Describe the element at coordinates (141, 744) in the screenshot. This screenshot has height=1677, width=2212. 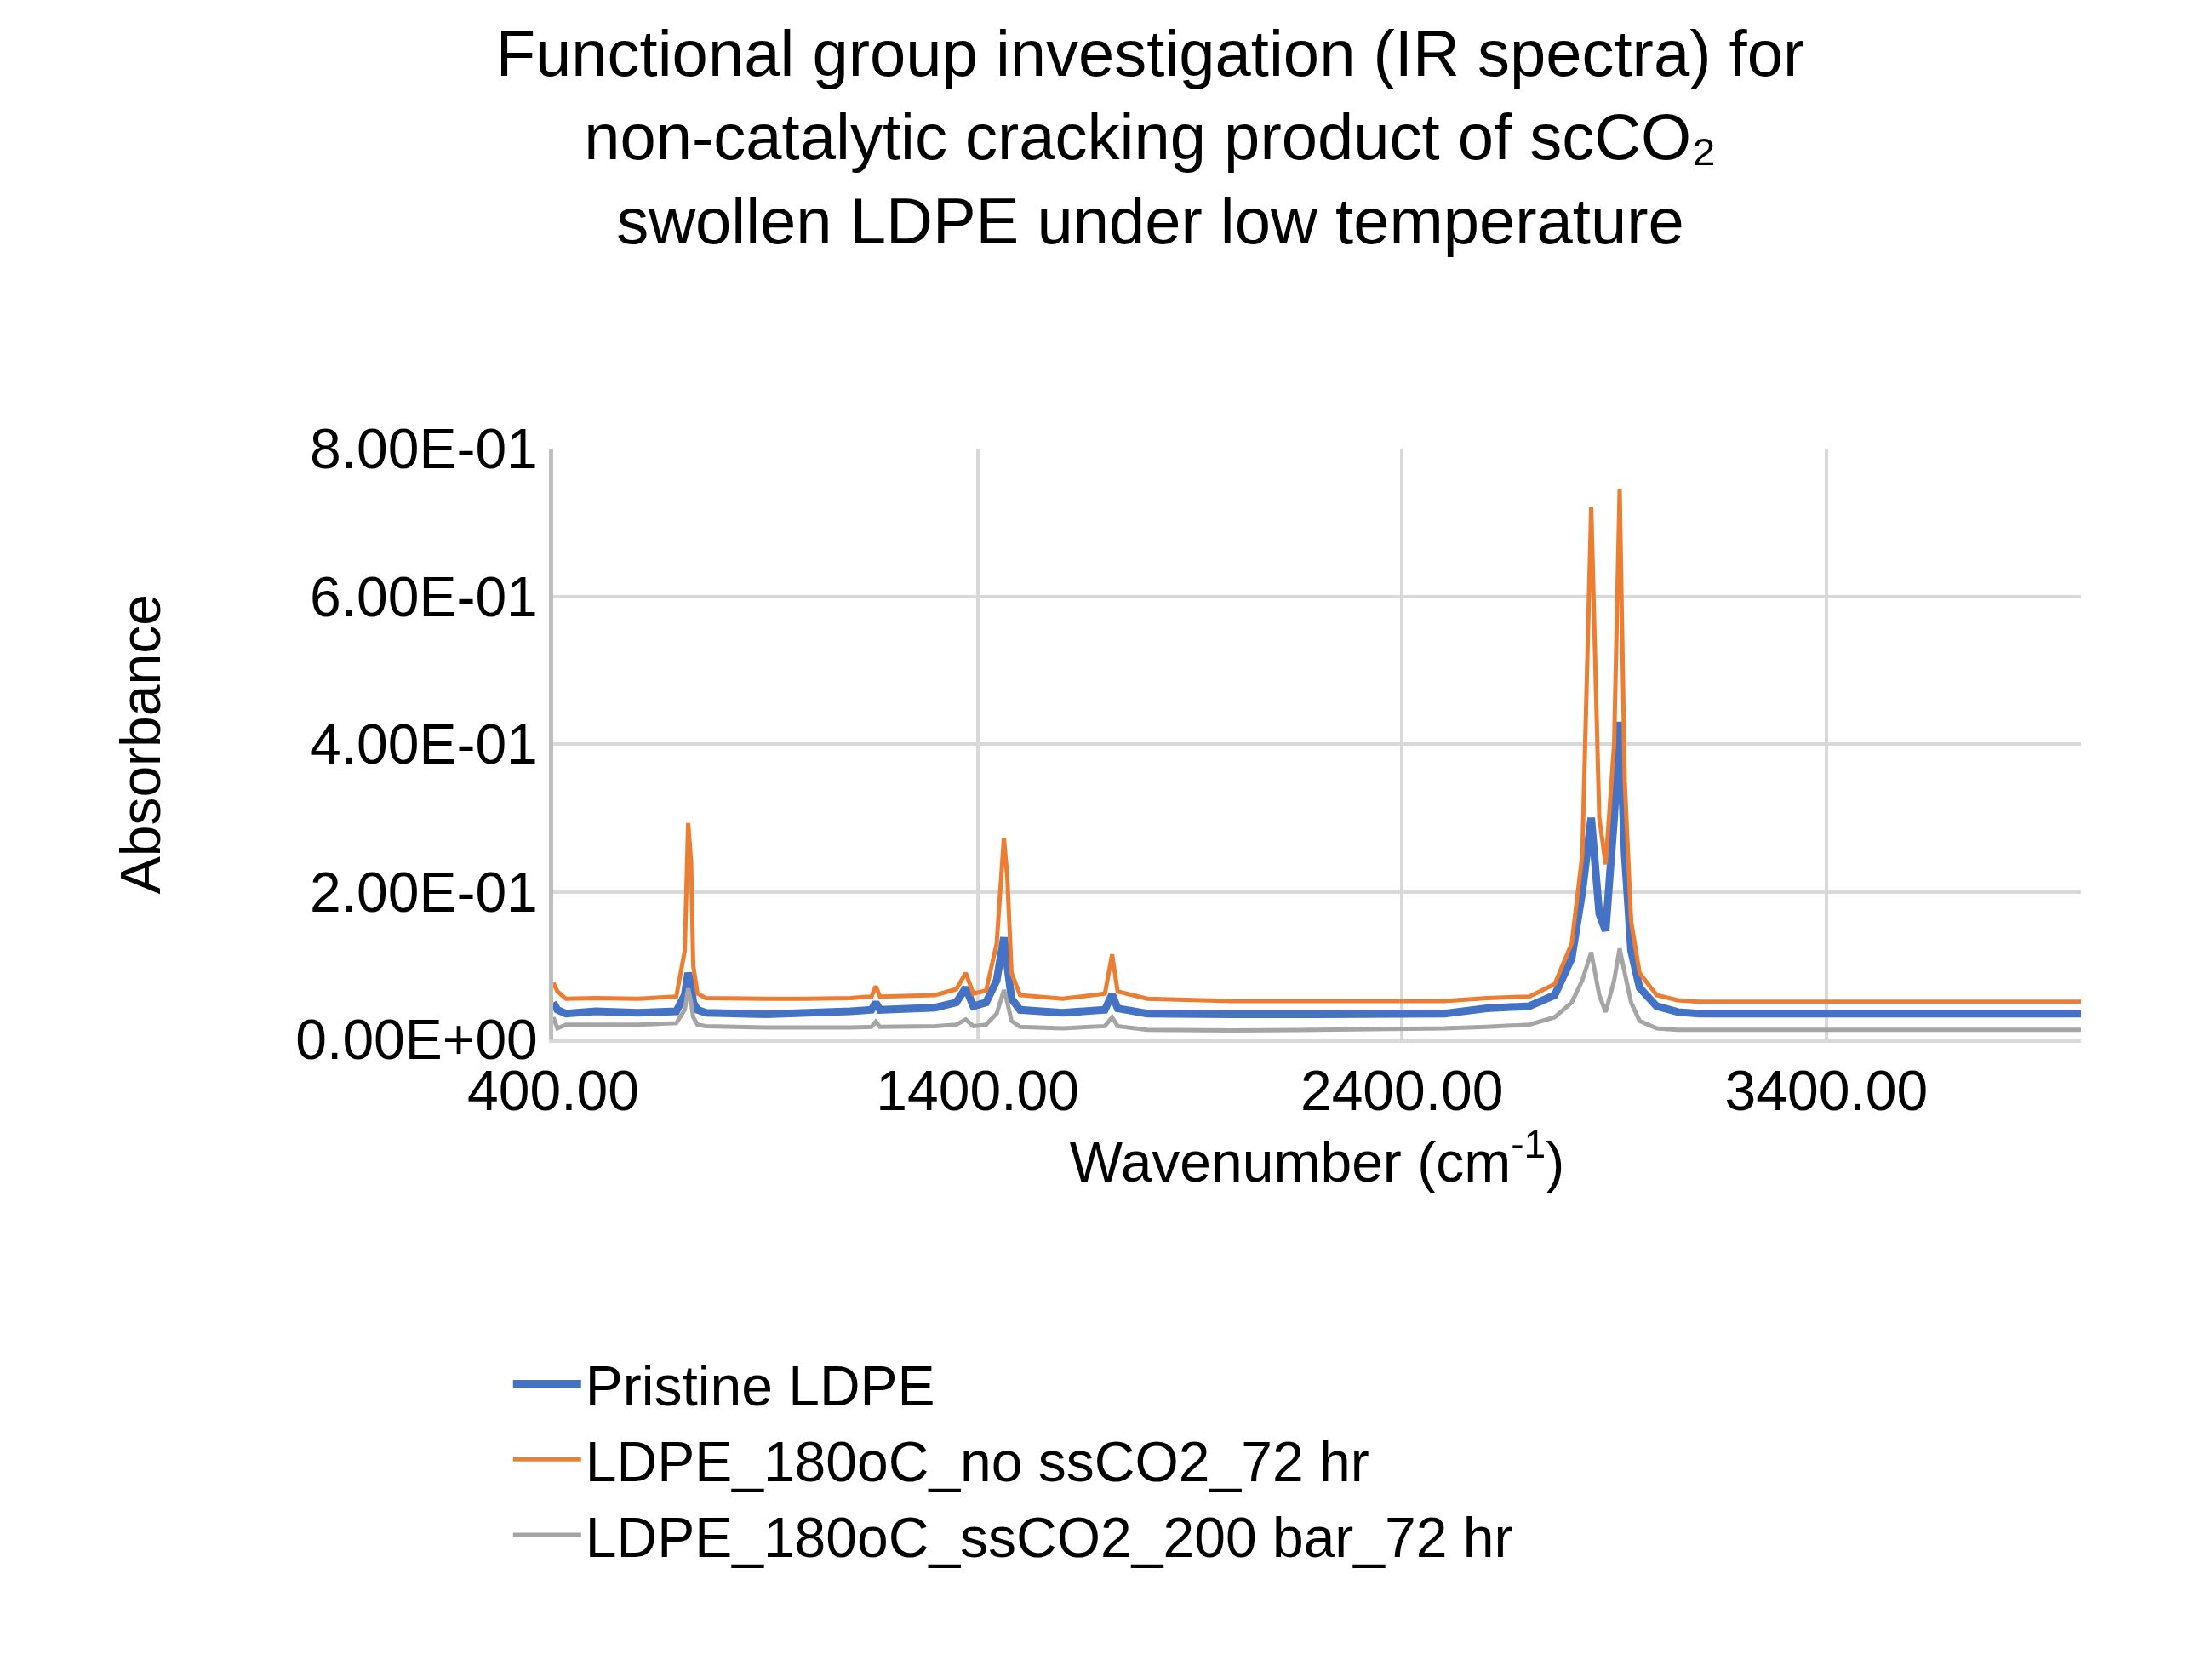
I see `y-axis-title: Absorbance` at that location.